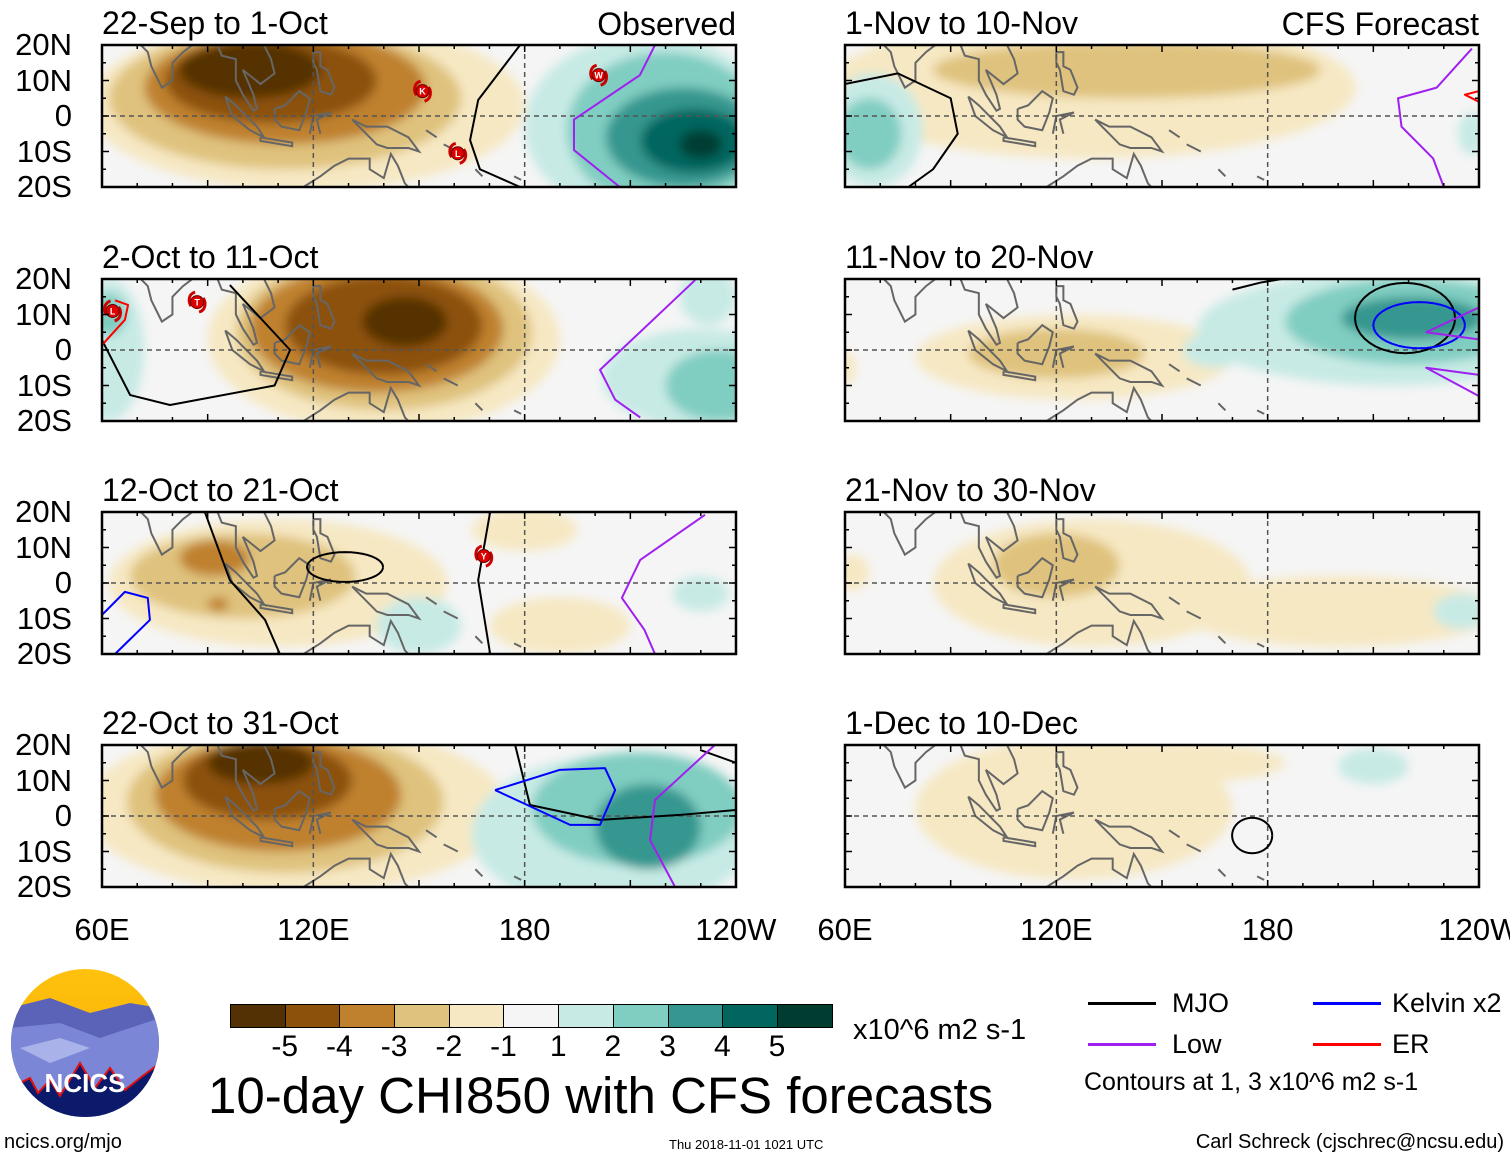  I want to click on observed-label: Observed, so click(666, 24).